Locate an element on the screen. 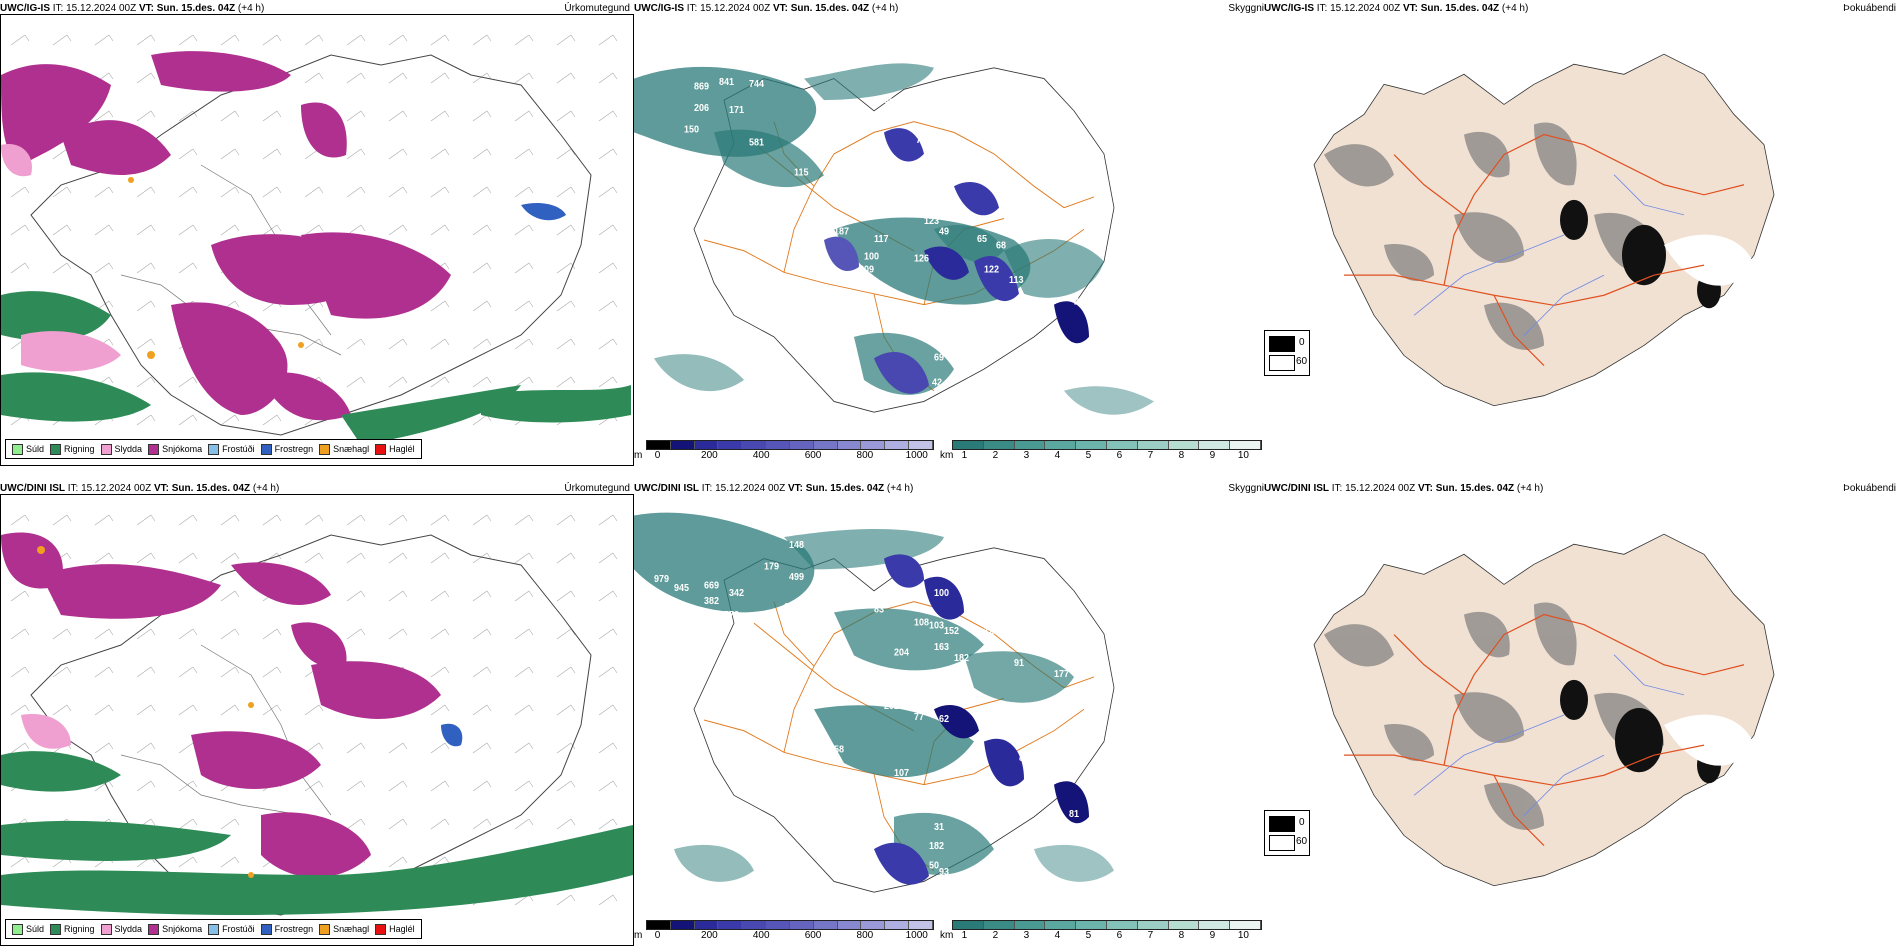  row2-fog-map-svg is located at coordinates (1544, 710).